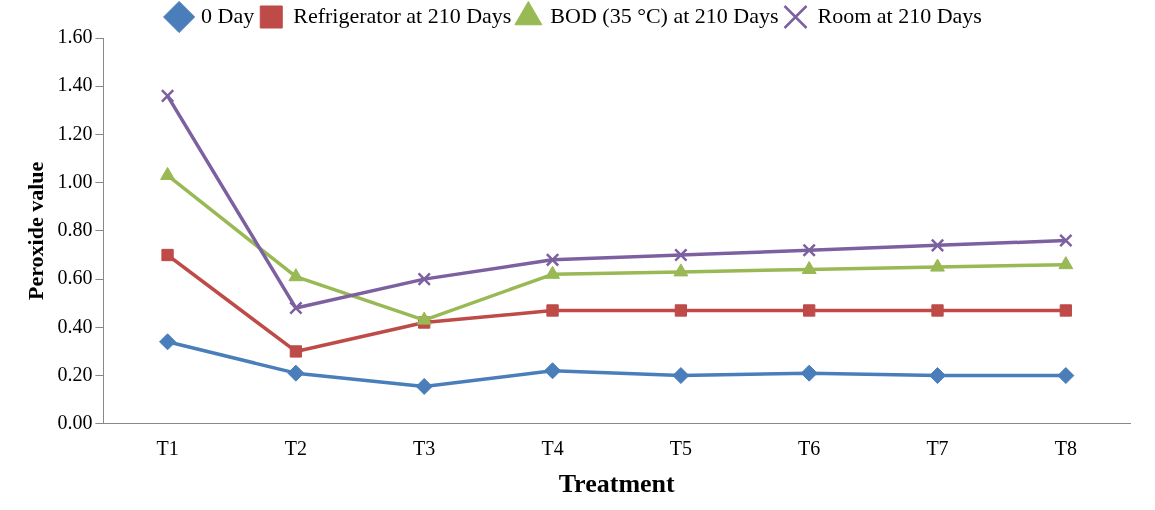  What do you see at coordinates (424, 448) in the screenshot?
I see `x-tick-label: T3` at bounding box center [424, 448].